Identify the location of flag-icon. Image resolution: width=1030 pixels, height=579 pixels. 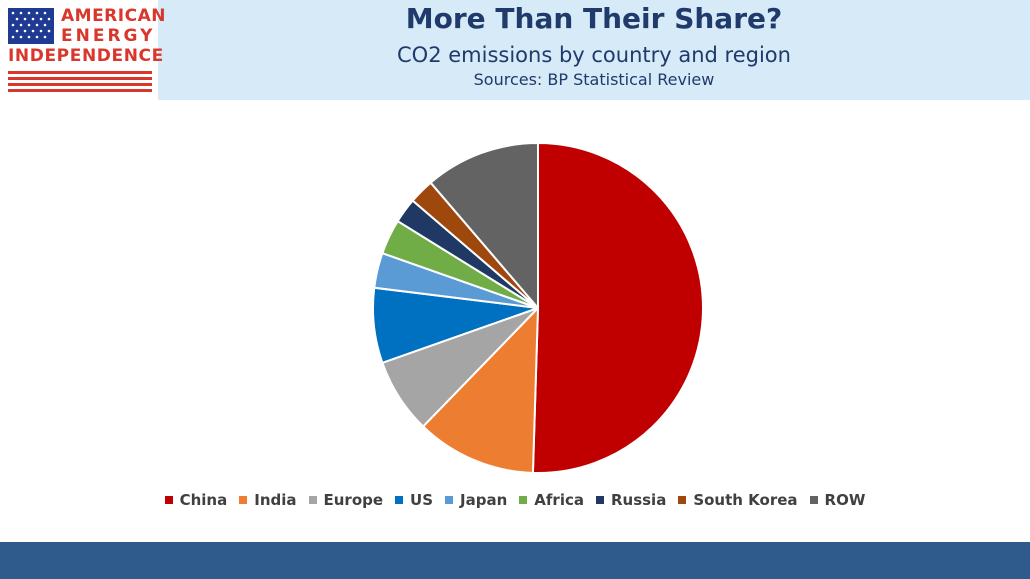
(31, 26).